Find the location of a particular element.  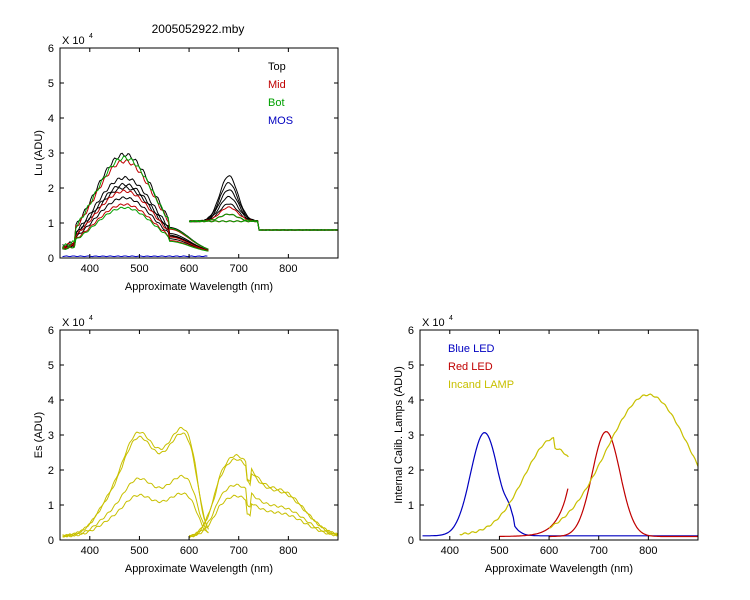

lu-series-layer is located at coordinates (200, 205).